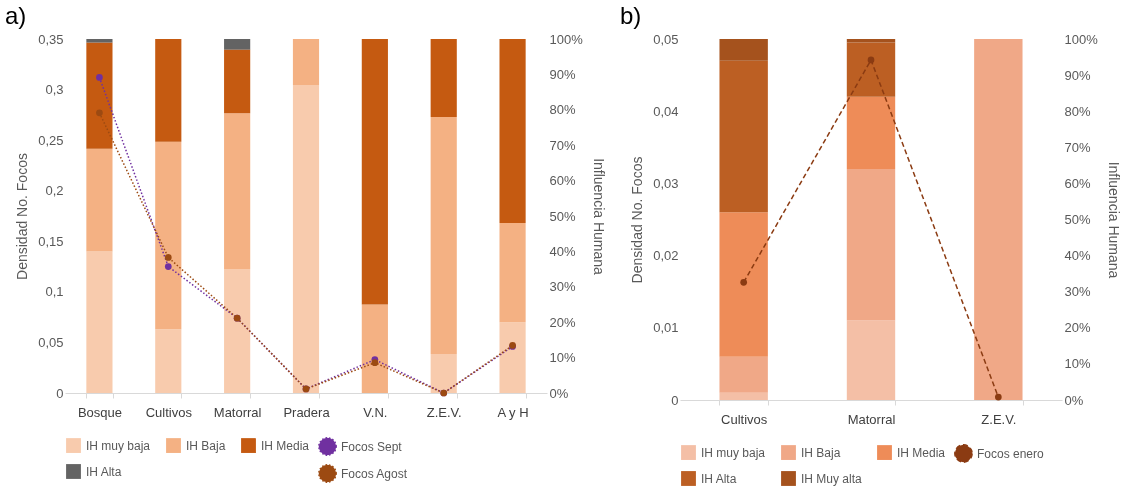  Describe the element at coordinates (666, 256) in the screenshot. I see `y-tick-label: 0,02` at that location.